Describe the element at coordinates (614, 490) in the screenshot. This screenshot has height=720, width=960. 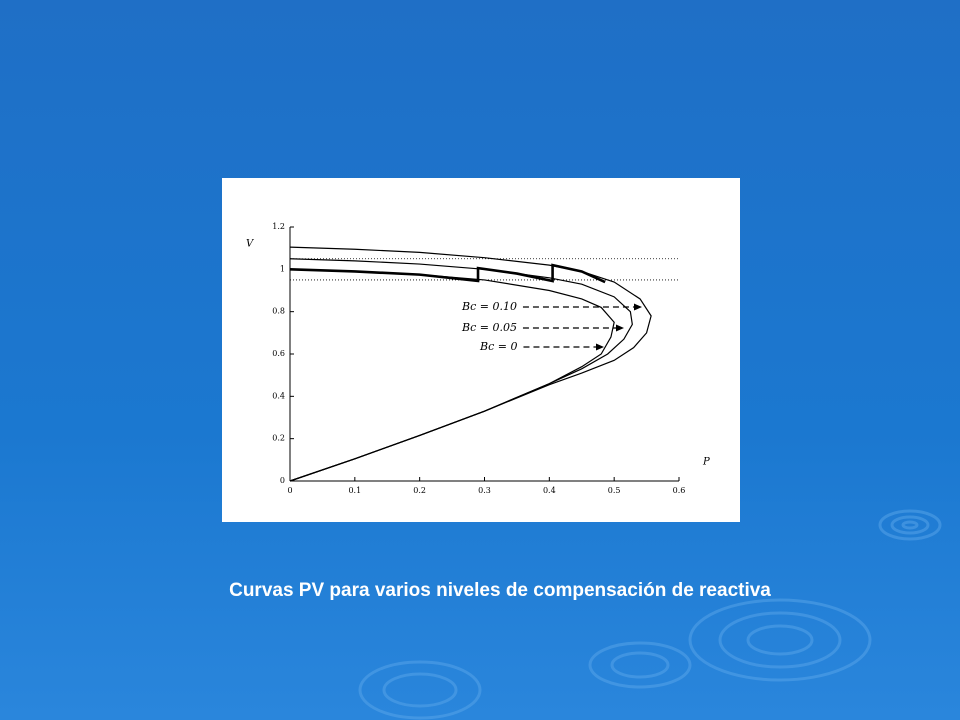
I see `x-tick-label: 0.5` at that location.